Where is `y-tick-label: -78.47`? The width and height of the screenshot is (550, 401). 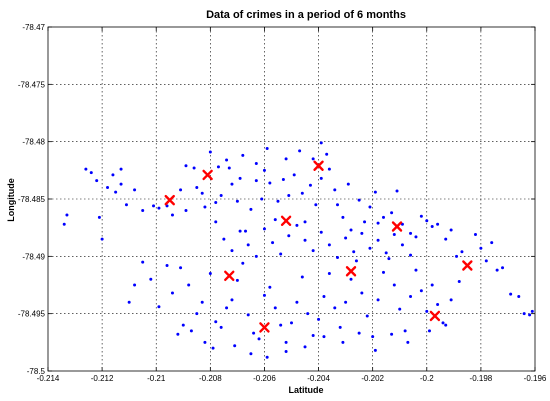
y-tick-label: -78.47 is located at coordinates (33, 27).